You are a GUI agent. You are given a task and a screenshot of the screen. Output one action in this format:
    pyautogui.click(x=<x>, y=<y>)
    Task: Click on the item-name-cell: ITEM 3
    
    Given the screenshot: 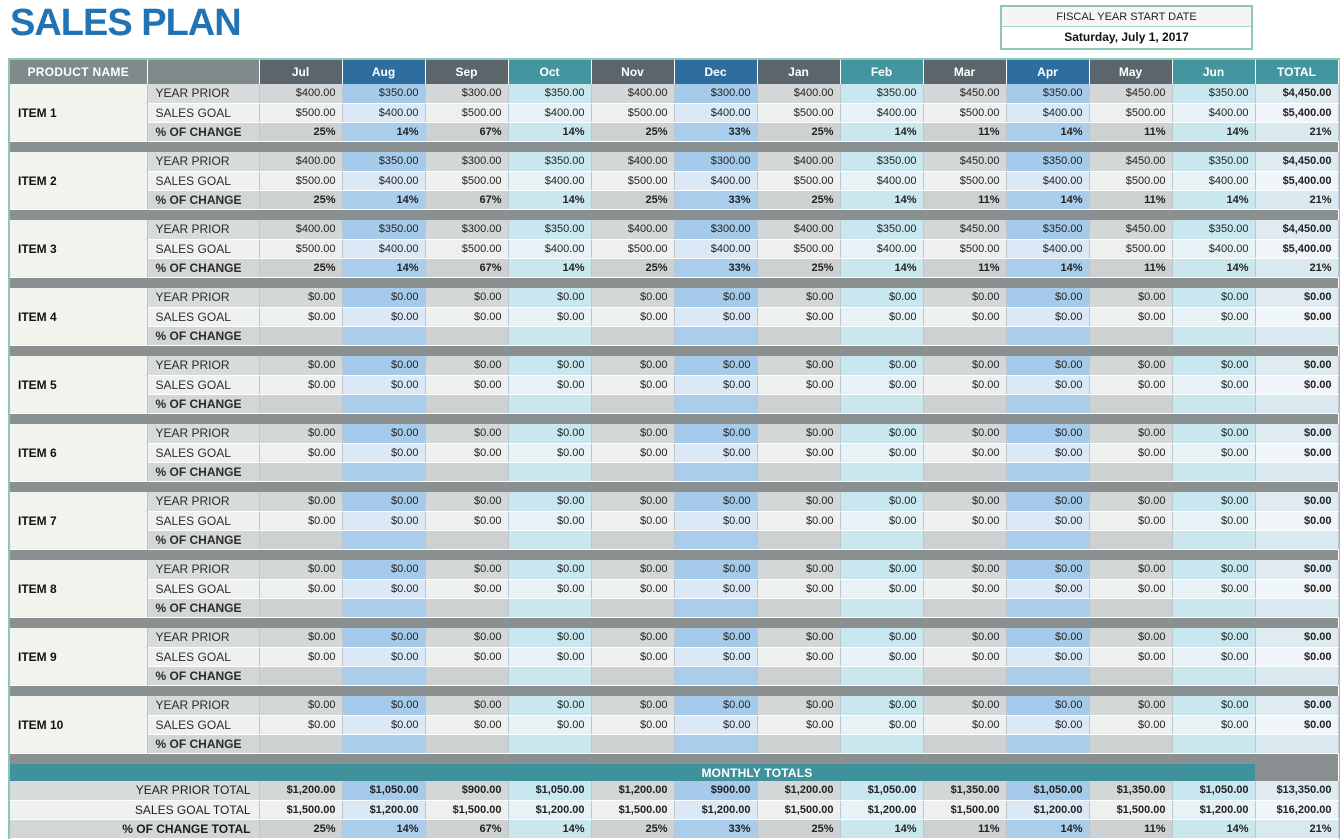 What is the action you would take?
    pyautogui.click(x=79, y=248)
    